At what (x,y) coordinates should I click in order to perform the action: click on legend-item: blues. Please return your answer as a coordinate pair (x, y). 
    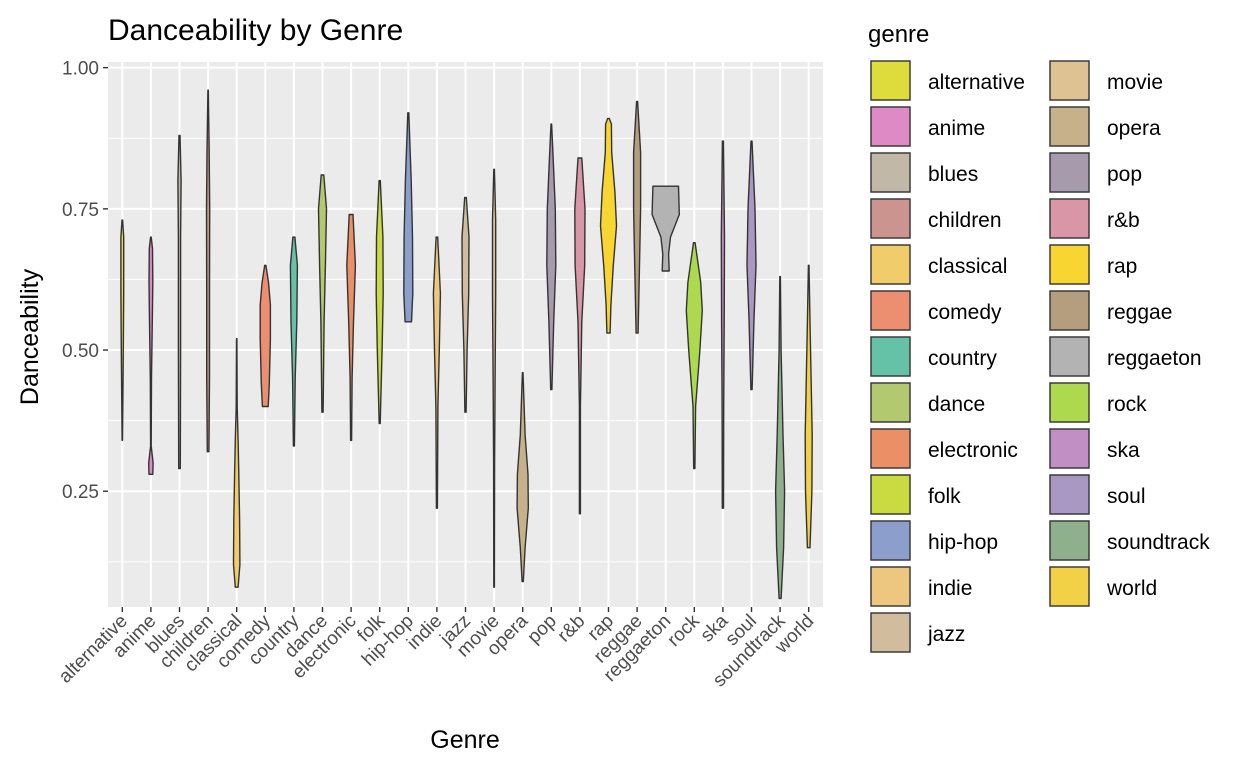
    Looking at the image, I should click on (924, 172).